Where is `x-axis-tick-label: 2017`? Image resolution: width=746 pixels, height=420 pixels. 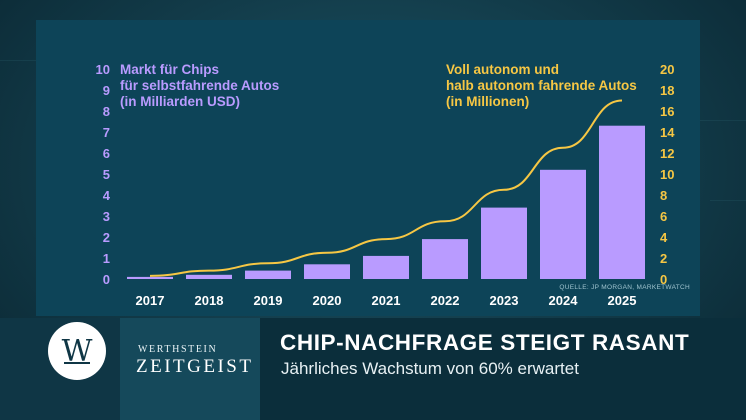
x-axis-tick-label: 2017 is located at coordinates (150, 300).